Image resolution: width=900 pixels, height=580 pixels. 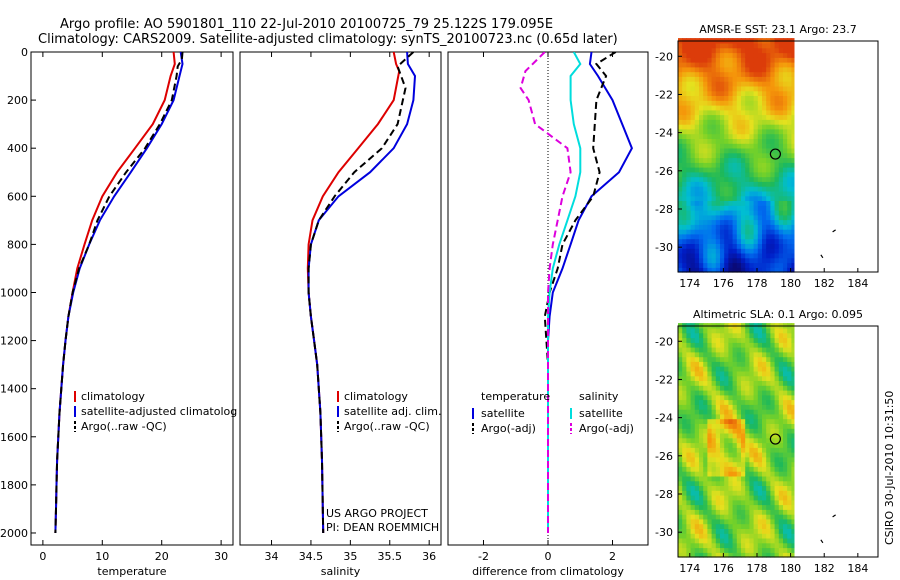 I want to click on x-tick-label: 174, so click(x=689, y=283).